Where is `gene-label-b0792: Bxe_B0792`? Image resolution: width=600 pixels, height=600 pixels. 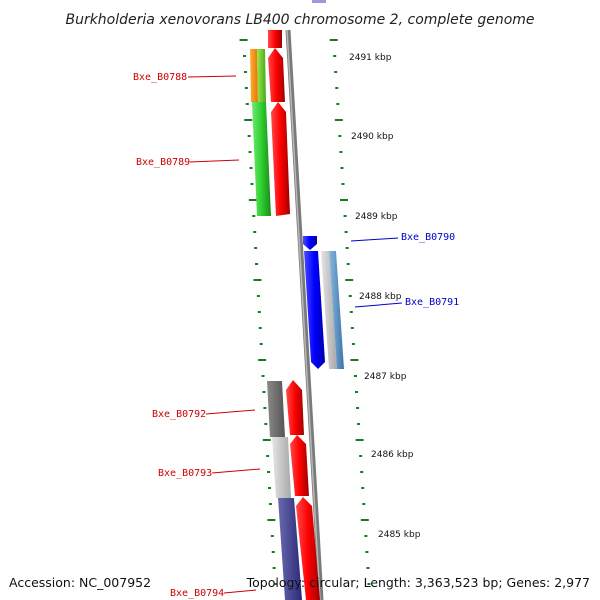 gene-label-b0792: Bxe_B0792 is located at coordinates (179, 414).